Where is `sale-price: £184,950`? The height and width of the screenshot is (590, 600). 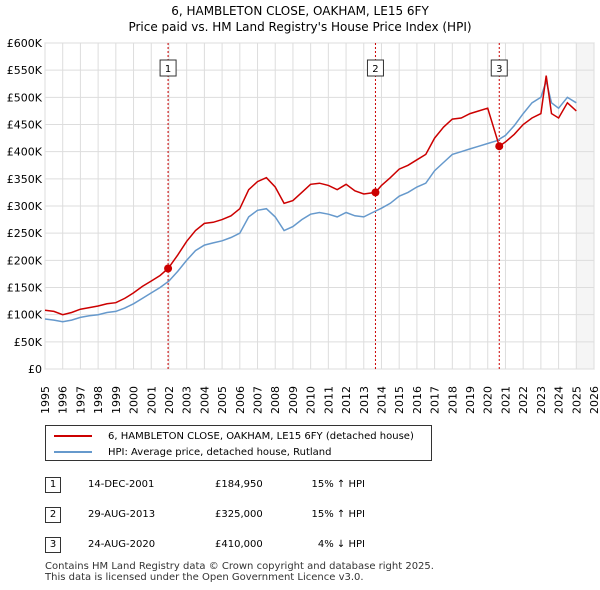
sale-price: £184,950 is located at coordinates (239, 484).